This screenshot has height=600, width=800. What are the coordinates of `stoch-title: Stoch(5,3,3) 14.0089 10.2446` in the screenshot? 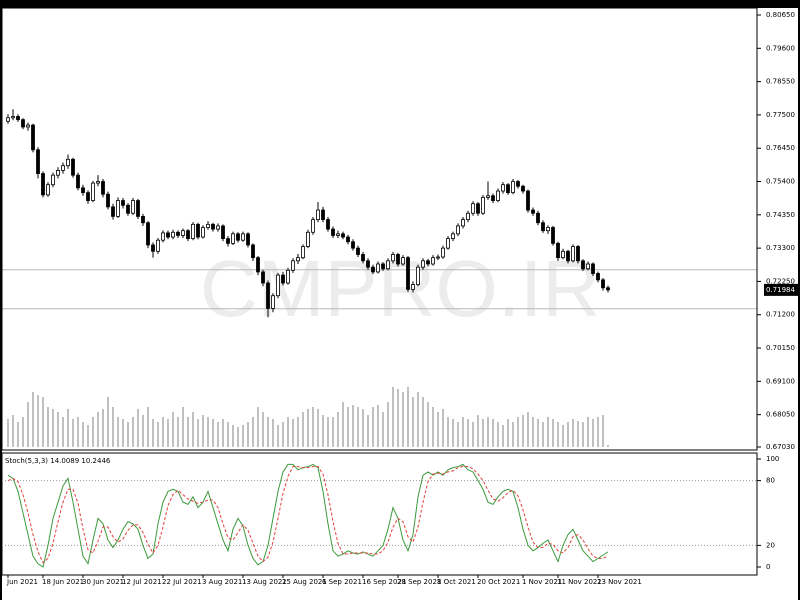 It's located at (58, 461).